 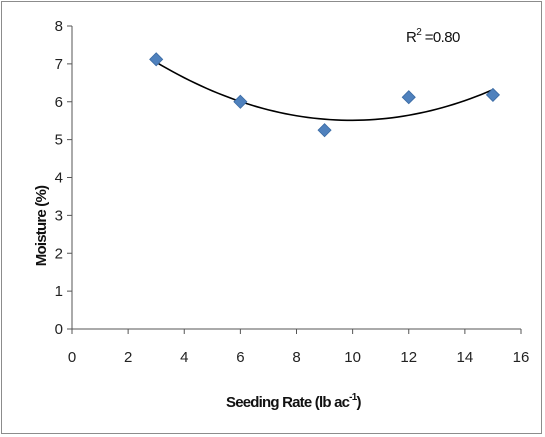 I want to click on x-tick-label: 14, so click(x=465, y=357).